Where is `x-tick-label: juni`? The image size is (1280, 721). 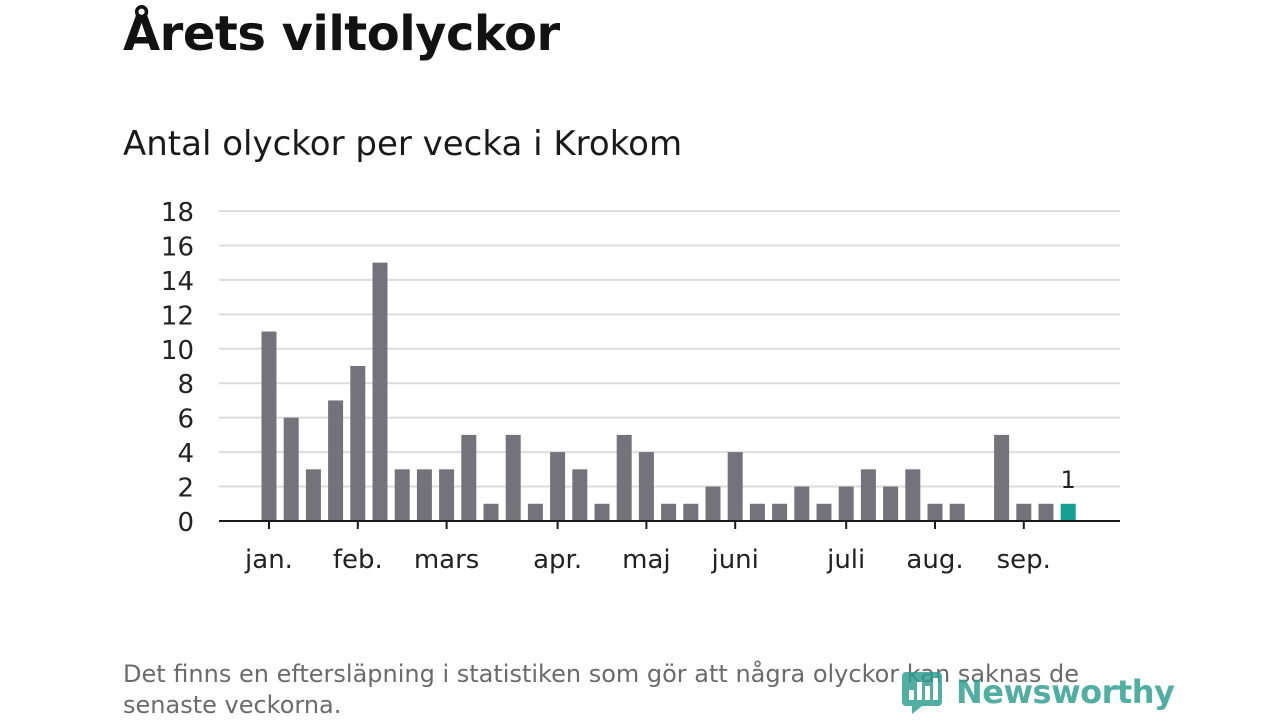 x-tick-label: juni is located at coordinates (734, 560).